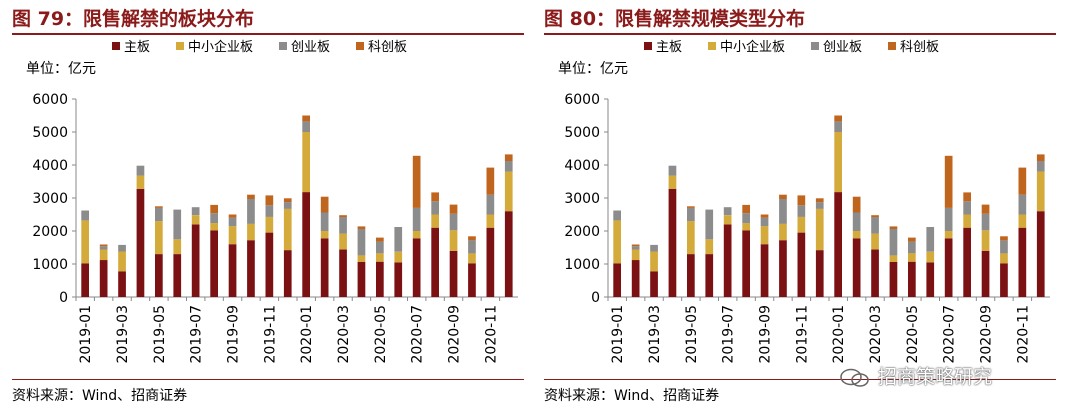 This screenshot has height=417, width=1080. I want to click on bar-segment-2020-03-主板, so click(875, 273).